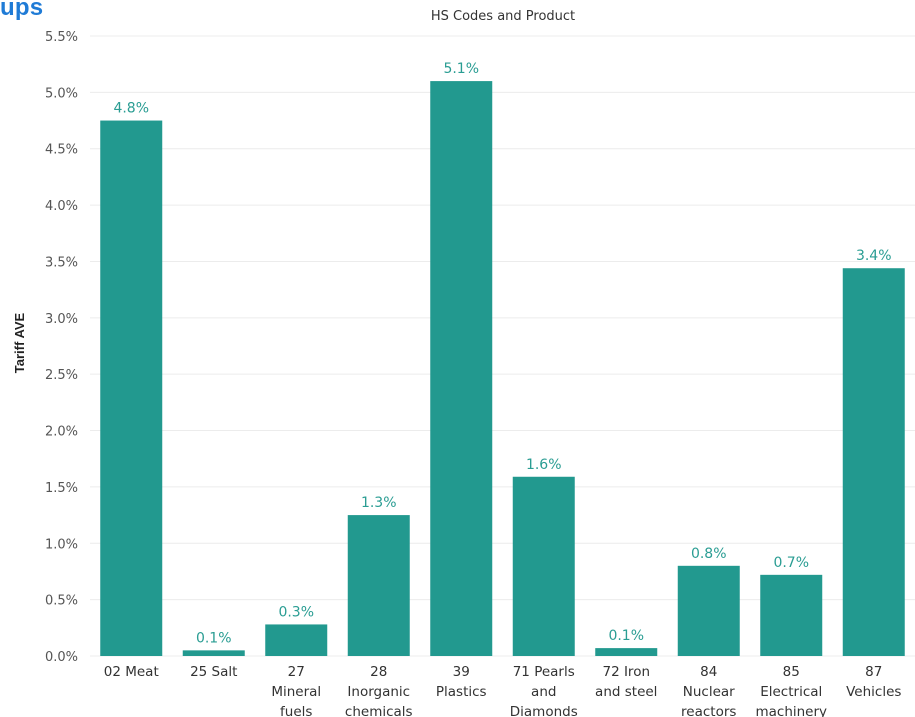 The height and width of the screenshot is (717, 915). I want to click on x-tick-label-line: reactors, so click(708, 710).